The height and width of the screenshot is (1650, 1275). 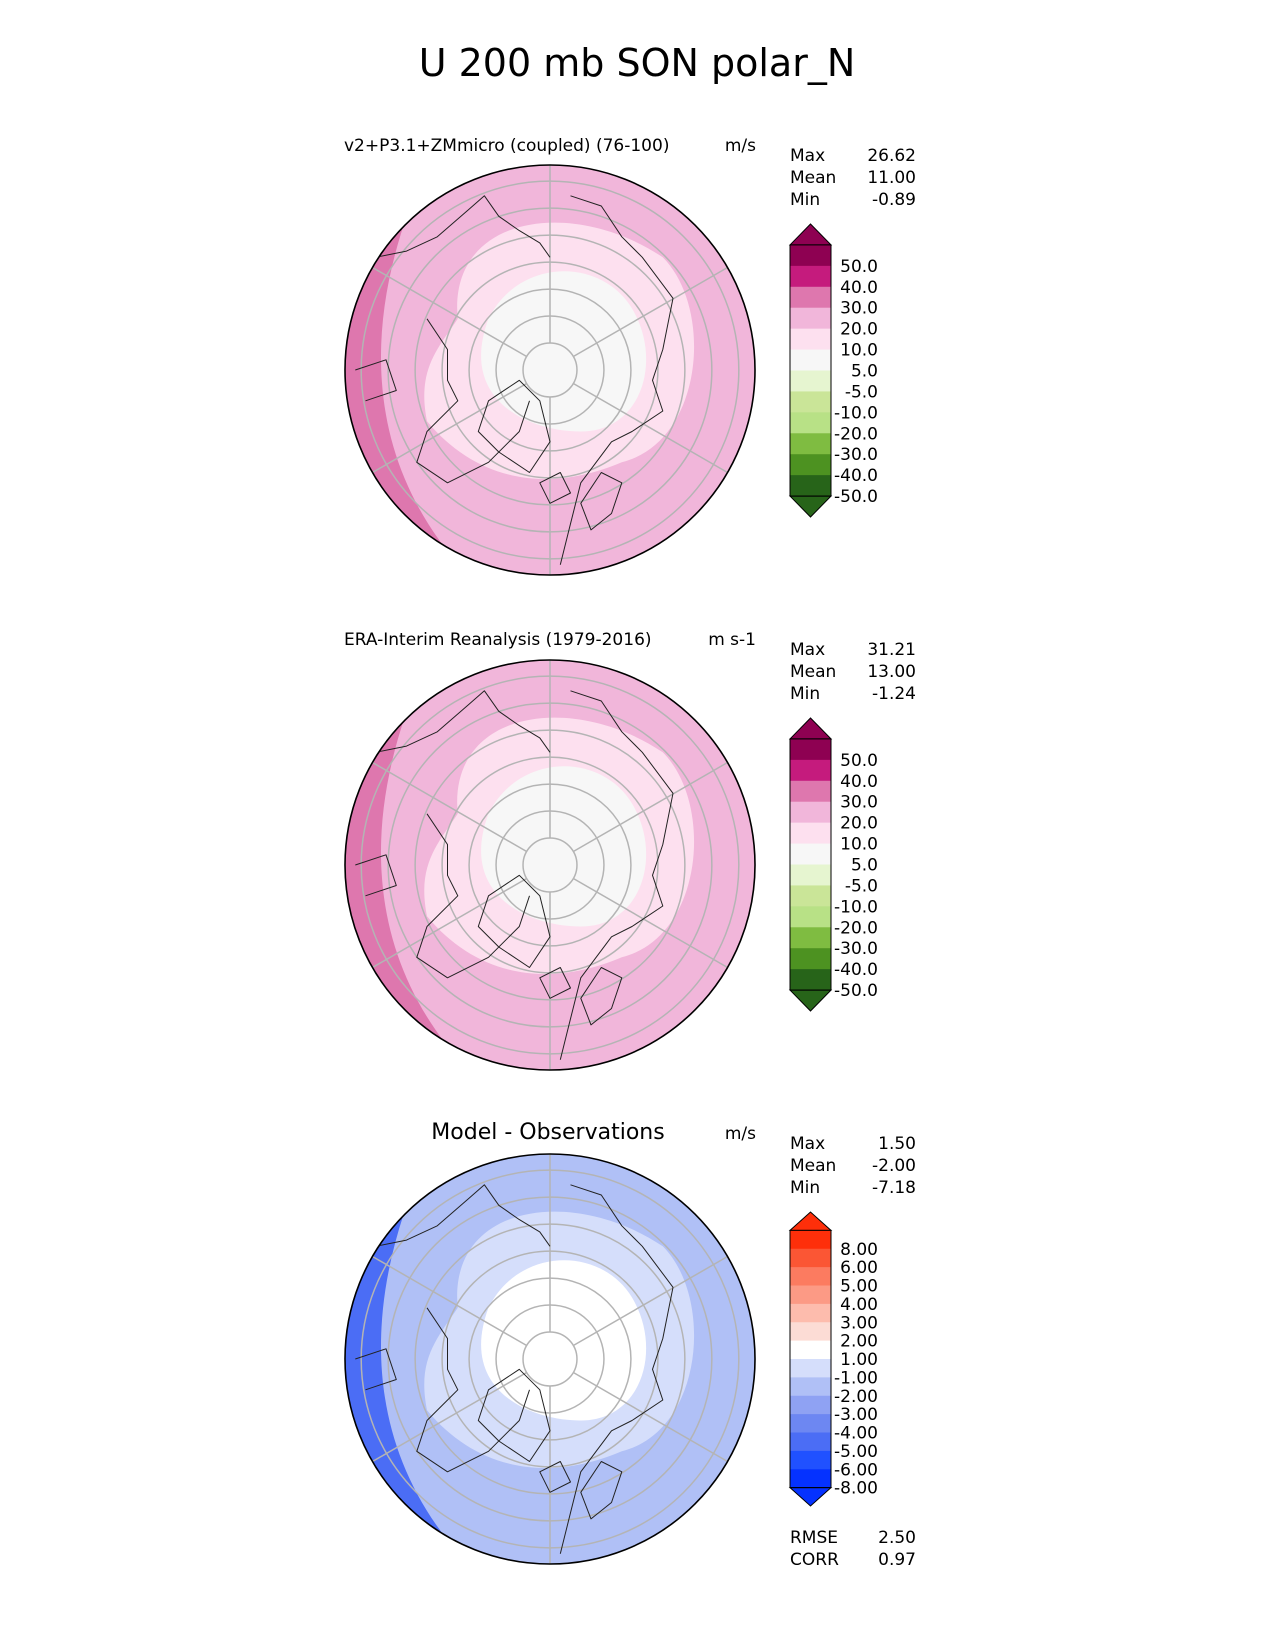 What do you see at coordinates (859, 309) in the screenshot?
I see `colorbar-tick-label: 30.0` at bounding box center [859, 309].